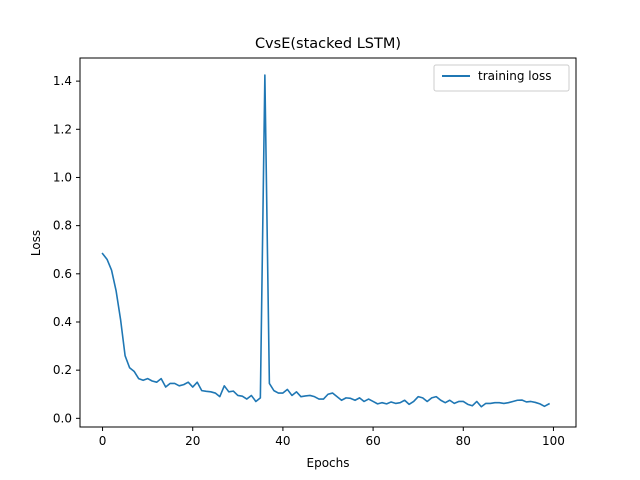 This screenshot has width=640, height=480. Describe the element at coordinates (103, 441) in the screenshot. I see `x-tick-label: 0` at that location.